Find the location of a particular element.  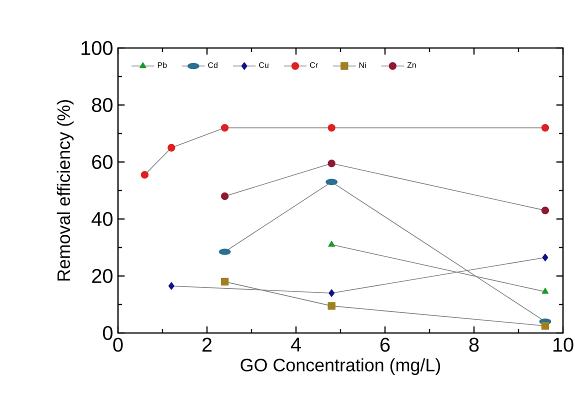

y-tick-label: 60 is located at coordinates (102, 162).